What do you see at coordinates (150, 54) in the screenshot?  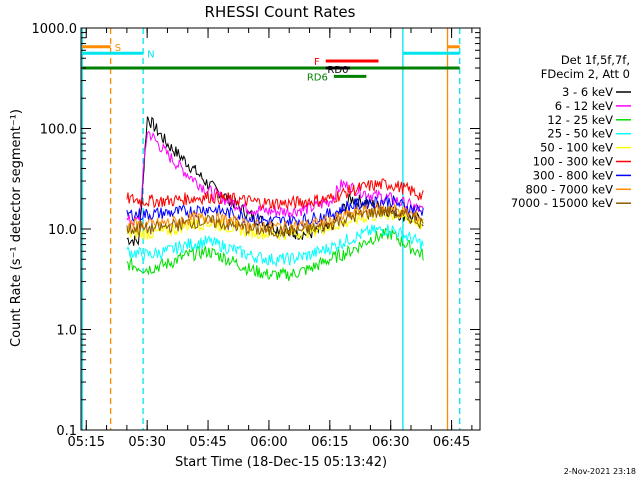 I see `flag-label-n: N` at bounding box center [150, 54].